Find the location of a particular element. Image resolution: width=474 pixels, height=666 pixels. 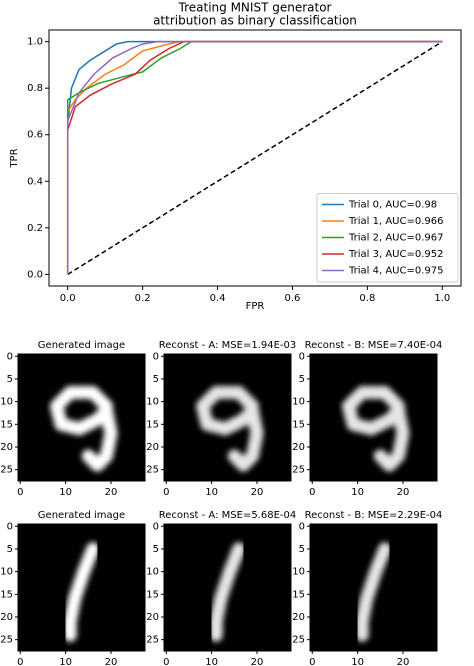

panel-title: Reconst - B: MSE=2.29E-04 is located at coordinates (374, 515).